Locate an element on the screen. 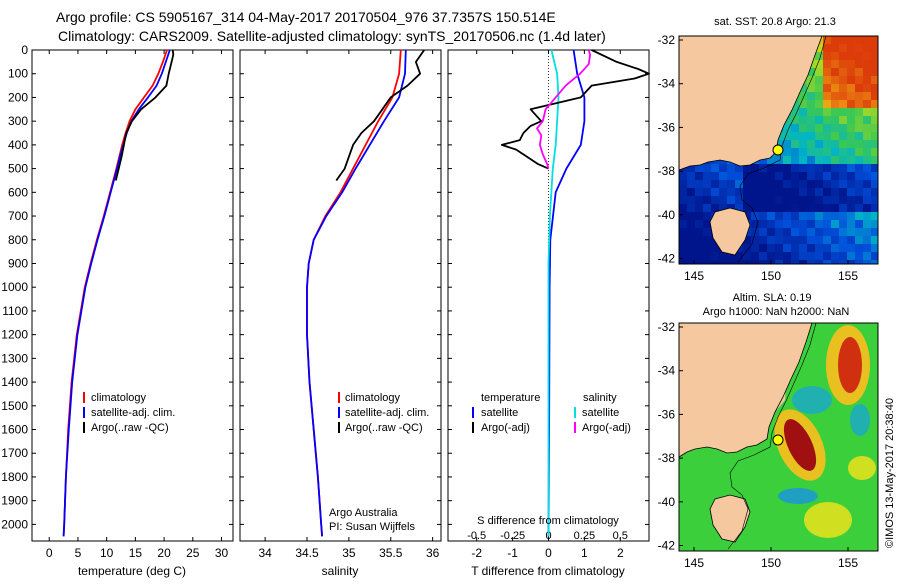  depth-tick-label: 1900 is located at coordinates (14, 501).